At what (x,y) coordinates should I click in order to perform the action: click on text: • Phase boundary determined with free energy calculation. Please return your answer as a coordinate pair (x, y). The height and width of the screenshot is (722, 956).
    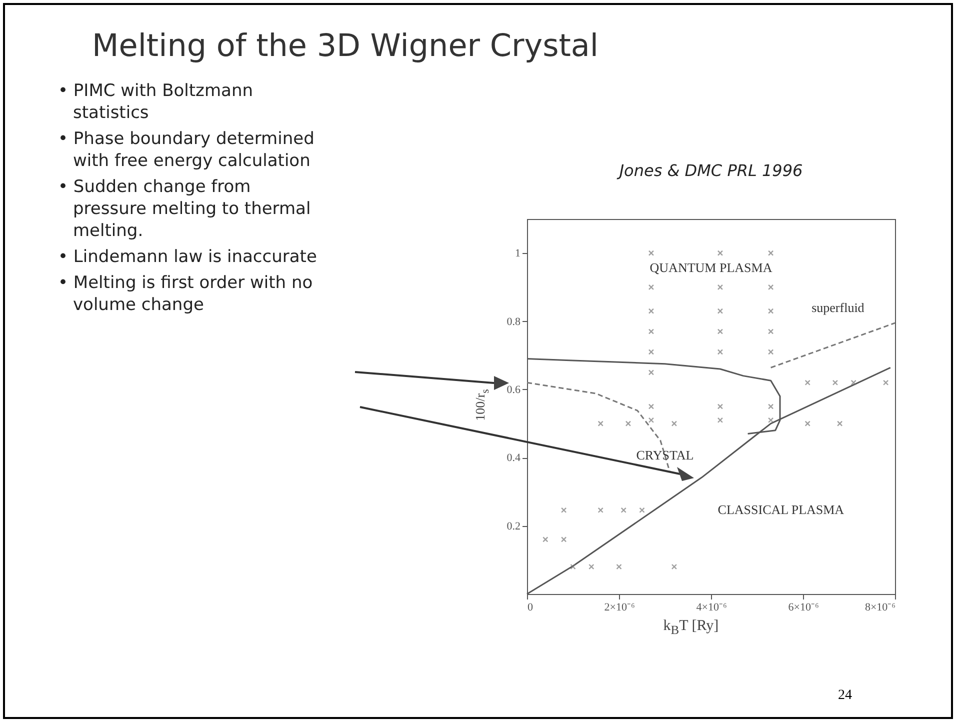
    Looking at the image, I should click on (187, 150).